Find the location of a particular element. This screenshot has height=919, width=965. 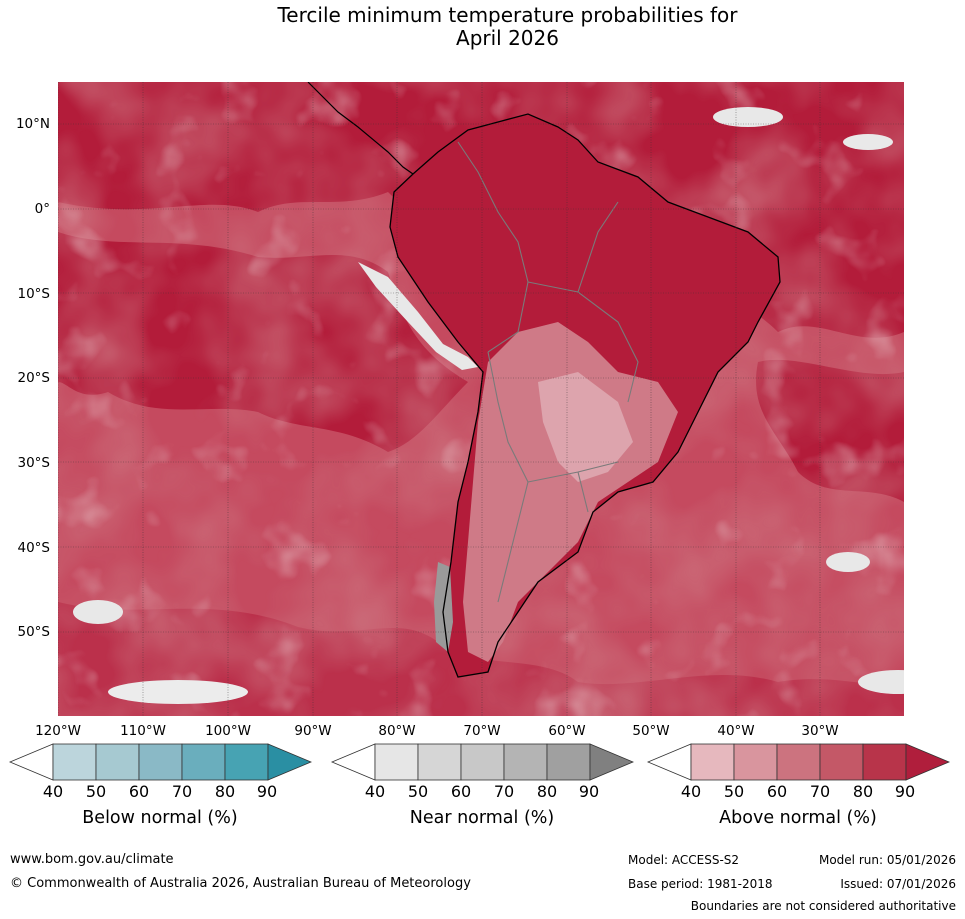

andes-near-normal-strip is located at coordinates (418, 316).